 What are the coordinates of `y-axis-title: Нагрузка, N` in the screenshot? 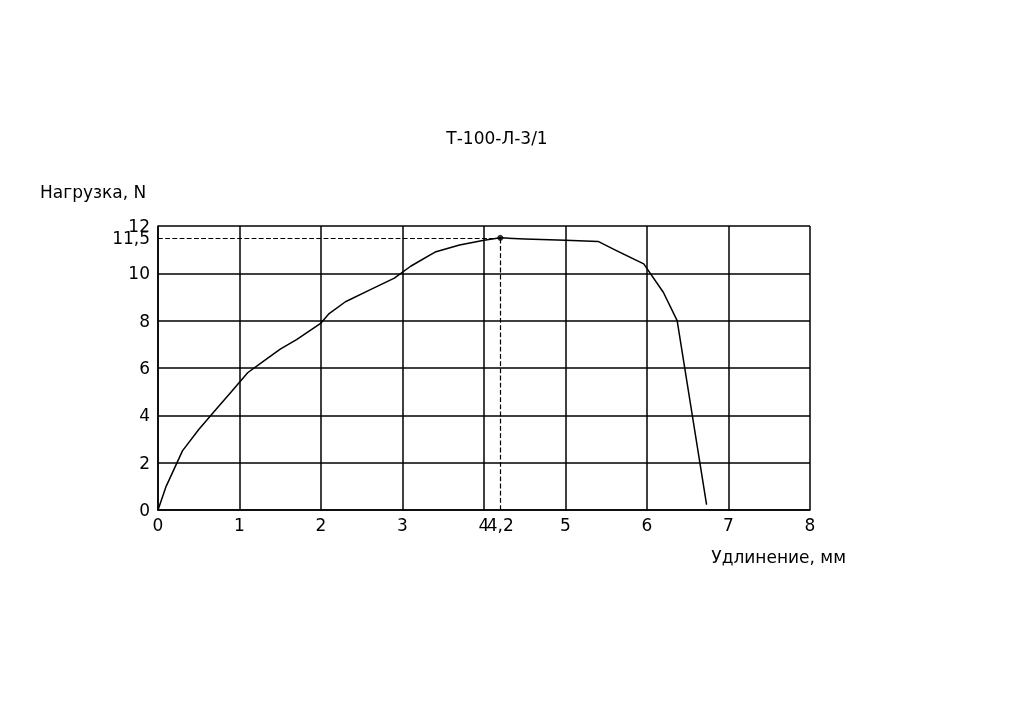 It's located at (93, 191).